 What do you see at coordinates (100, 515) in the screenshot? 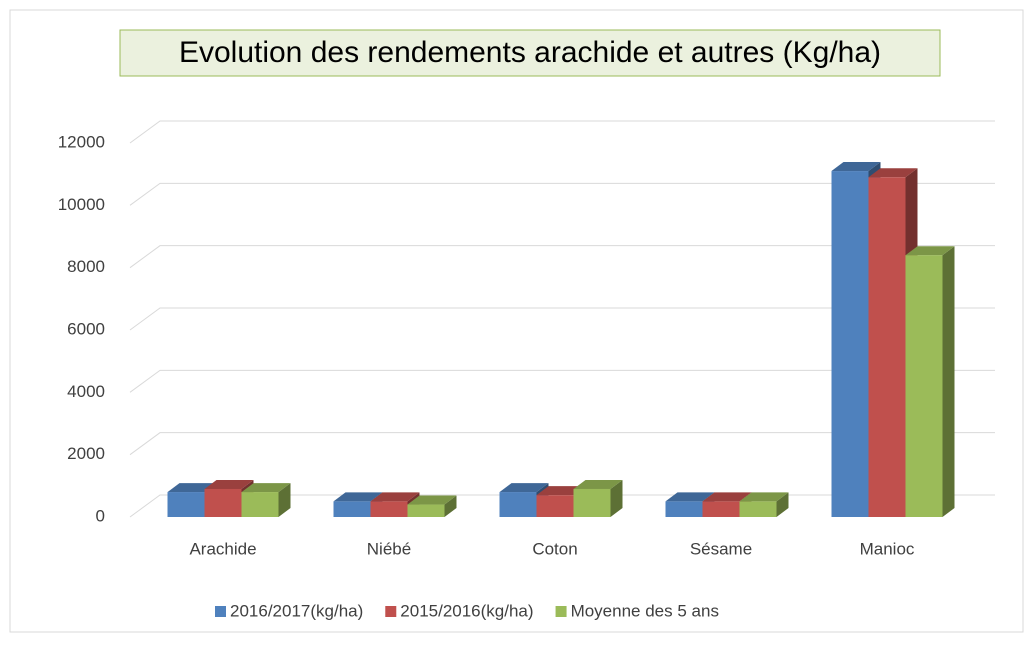
I see `y-tick-label: 0` at bounding box center [100, 515].